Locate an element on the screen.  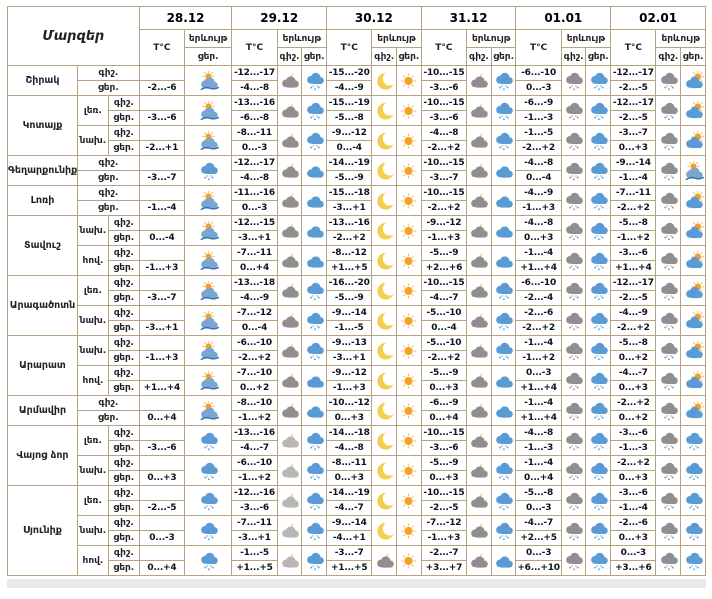
night-temp-value: -1...-4 is located at coordinates (538, 253).